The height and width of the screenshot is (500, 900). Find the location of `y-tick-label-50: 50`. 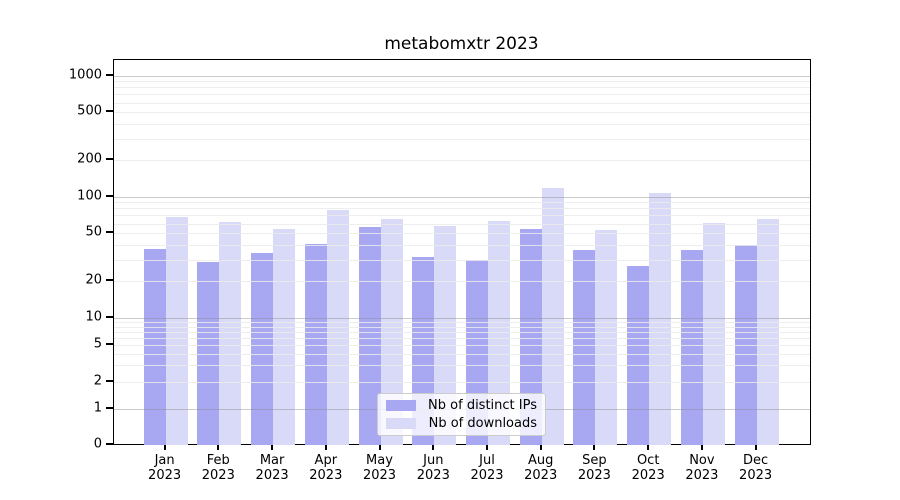

y-tick-label-50: 50 is located at coordinates (93, 232).